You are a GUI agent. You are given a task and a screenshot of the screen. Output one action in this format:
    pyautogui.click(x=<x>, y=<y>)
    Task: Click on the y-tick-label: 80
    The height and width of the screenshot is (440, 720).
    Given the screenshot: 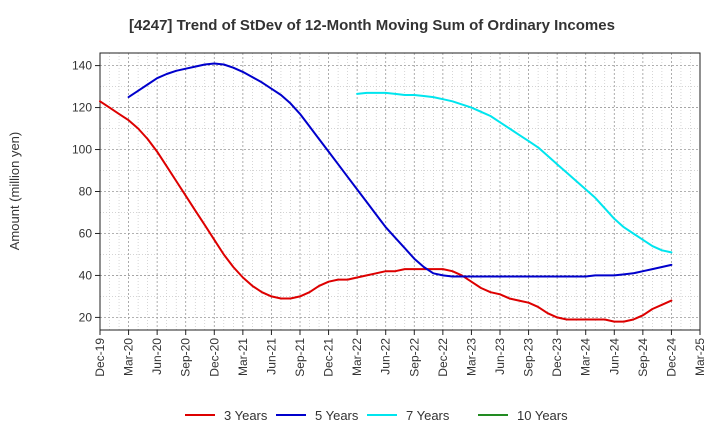 What is the action you would take?
    pyautogui.click(x=86, y=192)
    